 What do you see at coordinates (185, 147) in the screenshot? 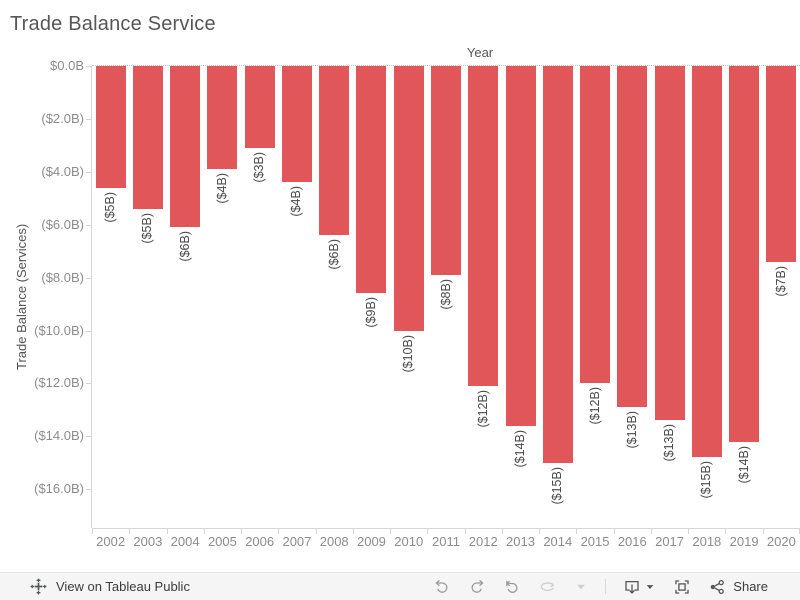
I see `bar-2004` at bounding box center [185, 147].